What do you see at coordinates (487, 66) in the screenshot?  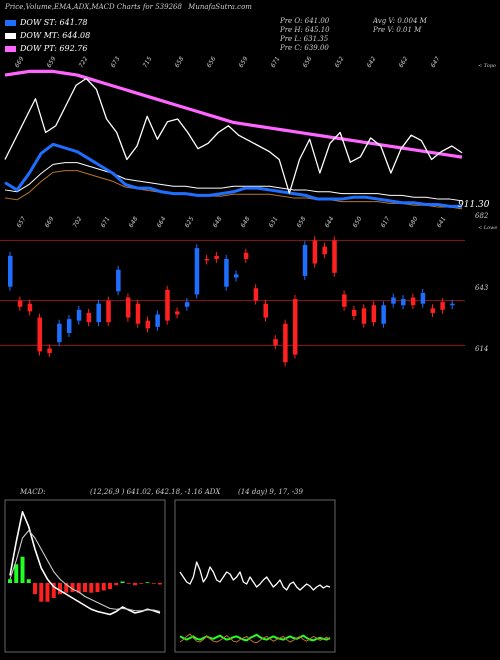 I see `volume-side-label-top: < Topo` at bounding box center [487, 66].